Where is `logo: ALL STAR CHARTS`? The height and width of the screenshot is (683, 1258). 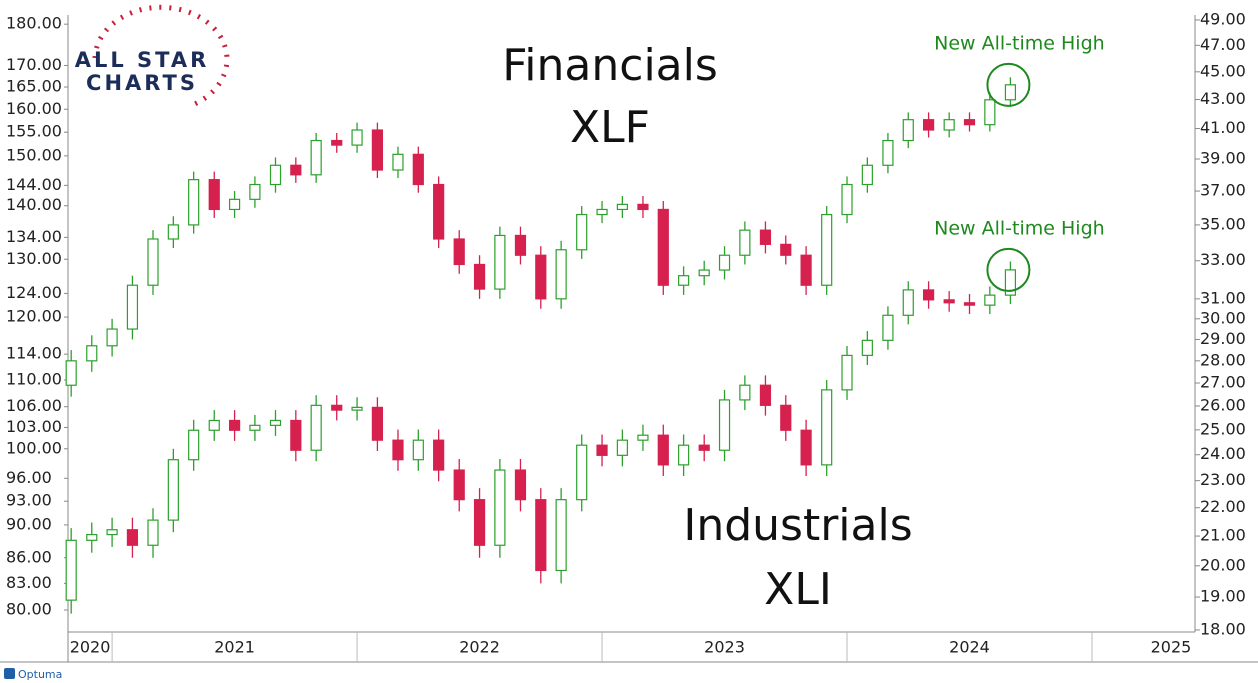 logo: ALL STAR CHARTS is located at coordinates (152, 56).